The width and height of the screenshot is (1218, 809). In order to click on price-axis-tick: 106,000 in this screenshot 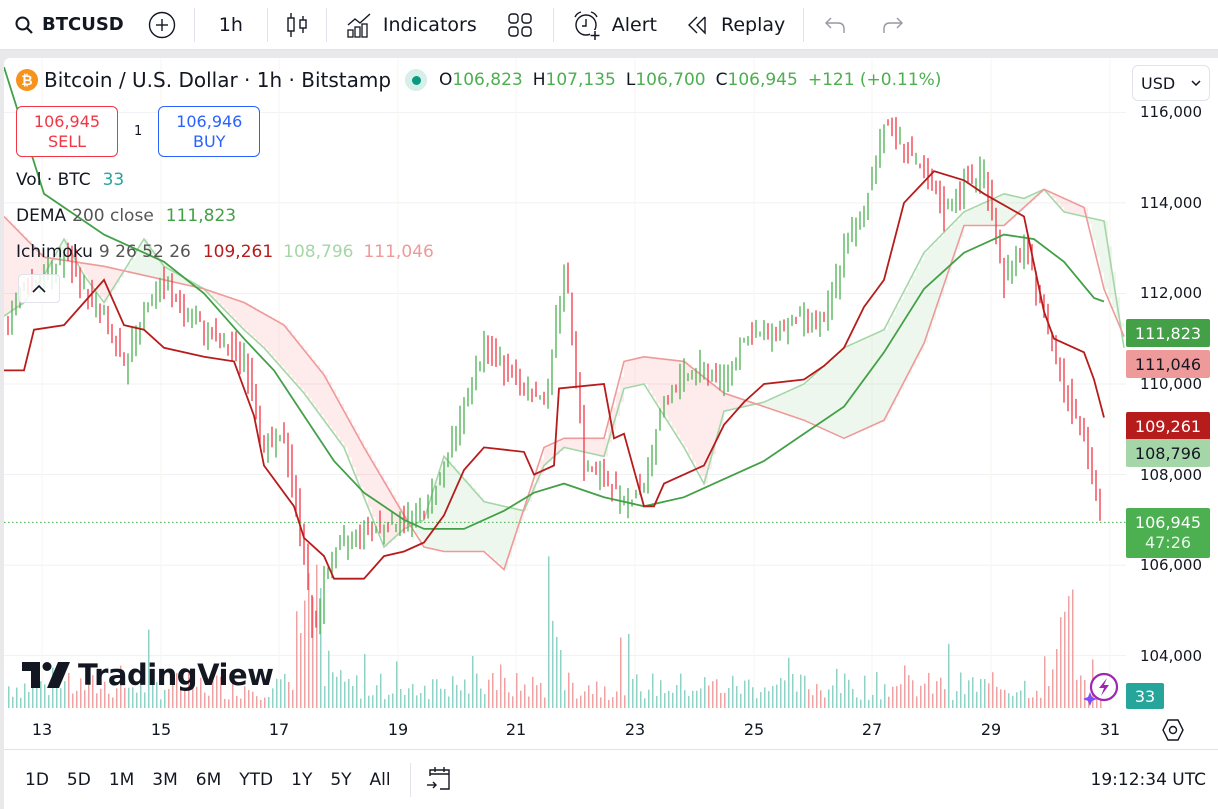, I will do `click(1170, 565)`.